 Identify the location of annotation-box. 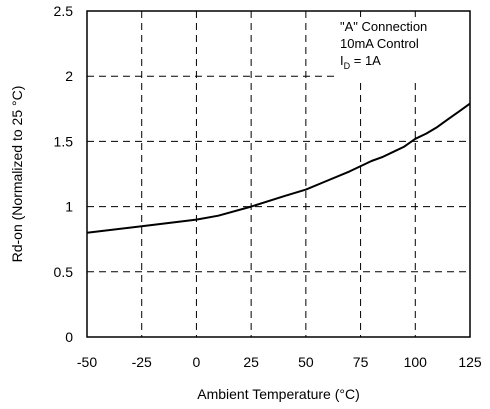
(402, 48).